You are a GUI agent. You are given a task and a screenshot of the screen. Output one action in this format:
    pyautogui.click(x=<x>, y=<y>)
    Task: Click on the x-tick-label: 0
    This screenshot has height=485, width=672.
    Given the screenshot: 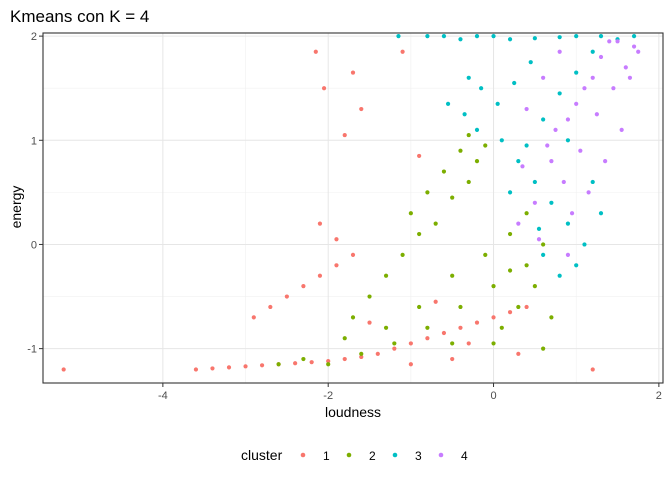 What is the action you would take?
    pyautogui.click(x=493, y=396)
    